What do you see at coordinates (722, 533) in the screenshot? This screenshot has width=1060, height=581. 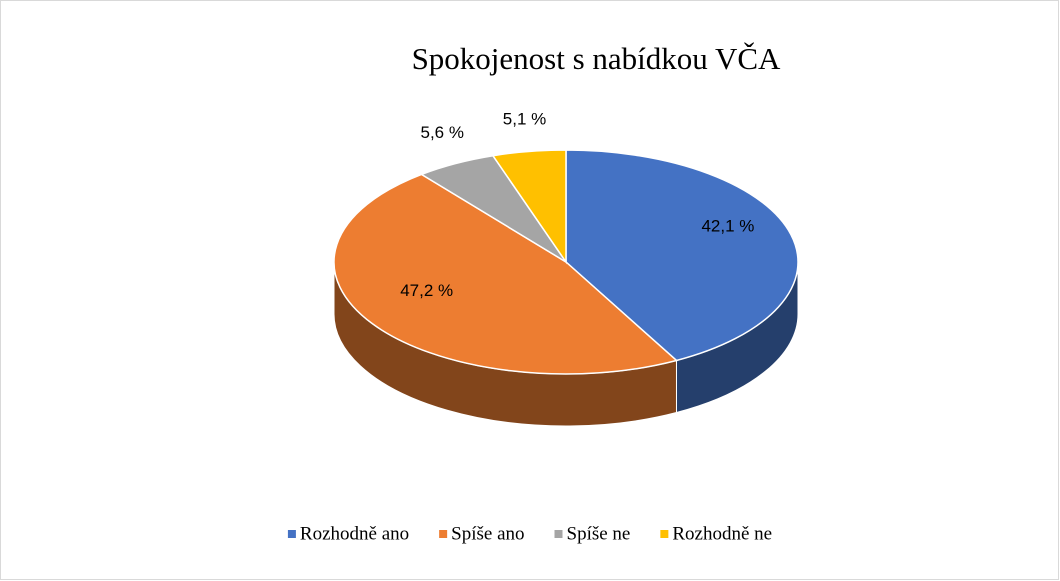 I see `legend-label: Rozhodně ne` at bounding box center [722, 533].